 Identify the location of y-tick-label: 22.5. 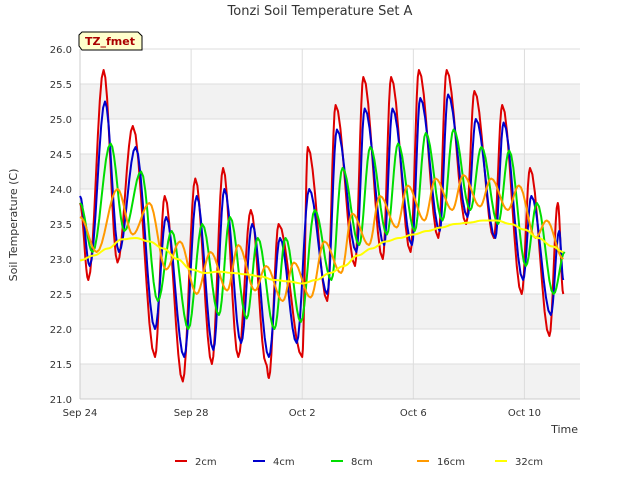
(61, 295).